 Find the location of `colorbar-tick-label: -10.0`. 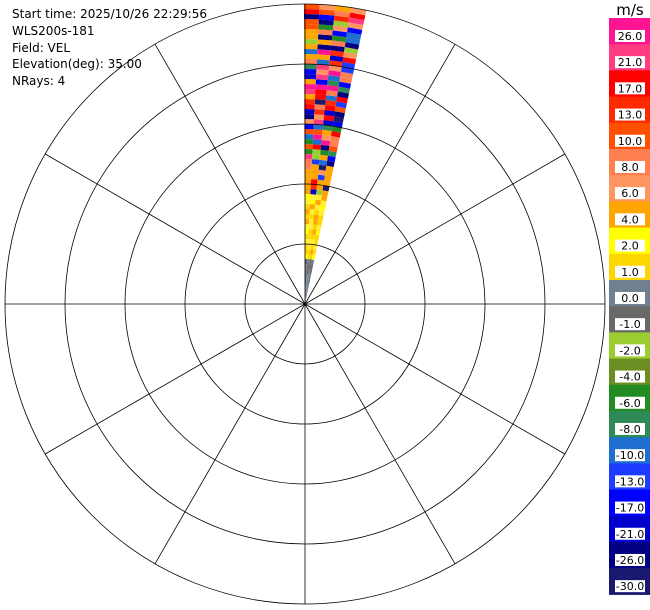

colorbar-tick-label: -10.0 is located at coordinates (630, 455).